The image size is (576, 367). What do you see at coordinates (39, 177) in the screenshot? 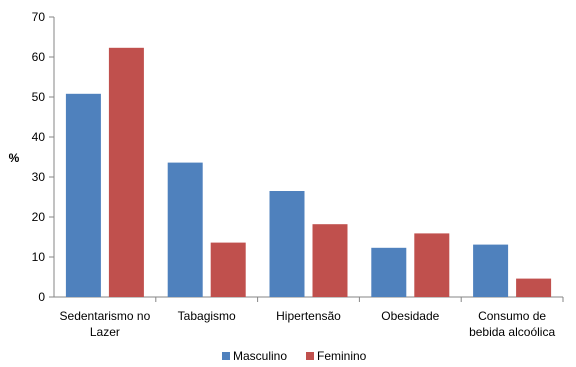
I see `y-tick-label: 30` at bounding box center [39, 177].